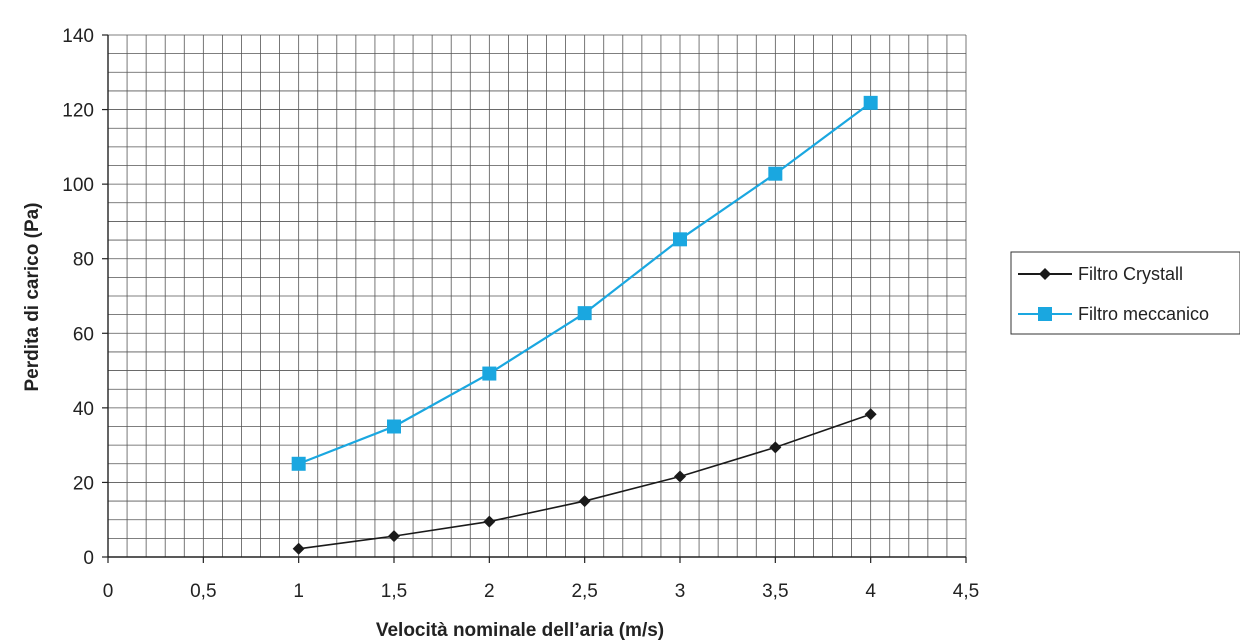 The height and width of the screenshot is (644, 1240). Describe the element at coordinates (83, 483) in the screenshot. I see `y-tick-label: 20` at that location.